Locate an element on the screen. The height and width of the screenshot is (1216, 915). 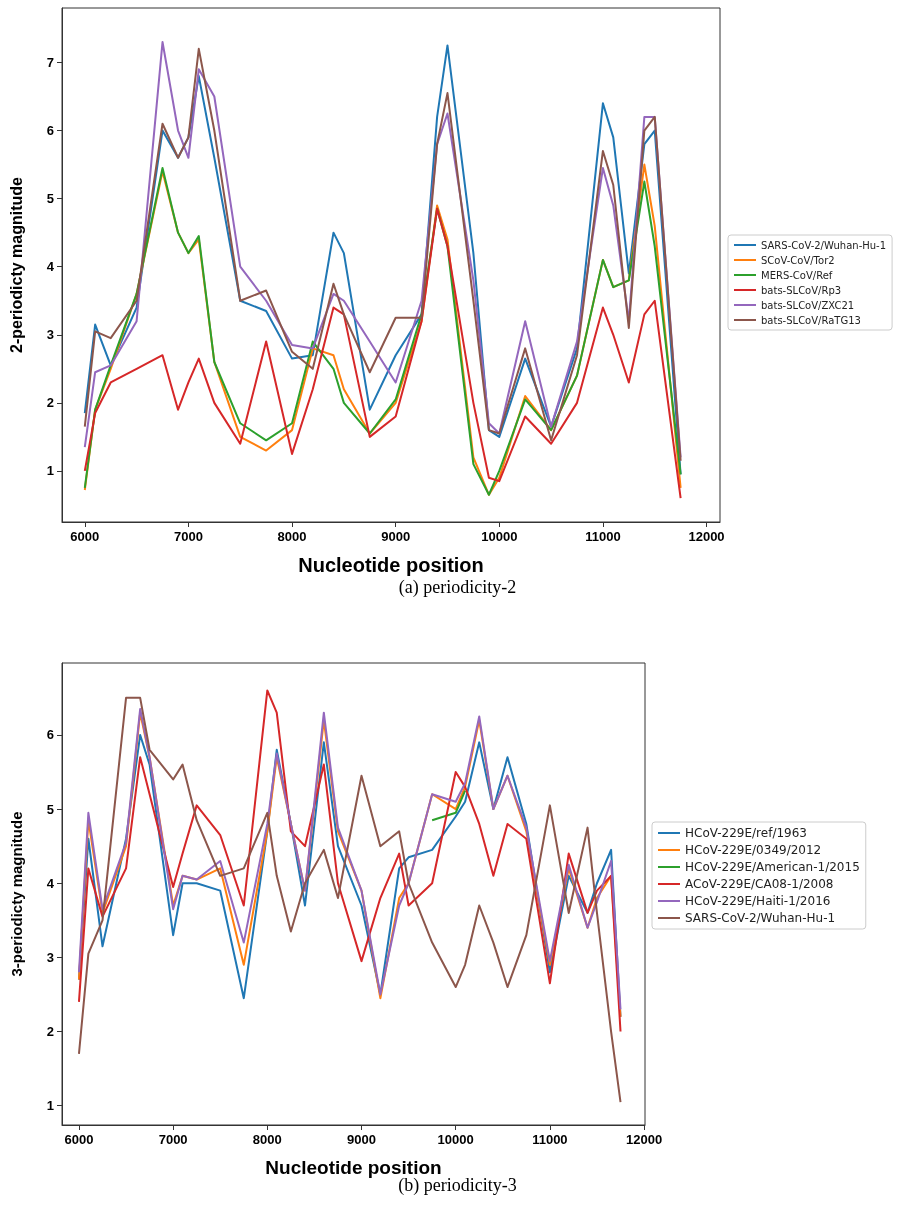
legend-label: HCoV-229E/American-1/2015 is located at coordinates (772, 867).